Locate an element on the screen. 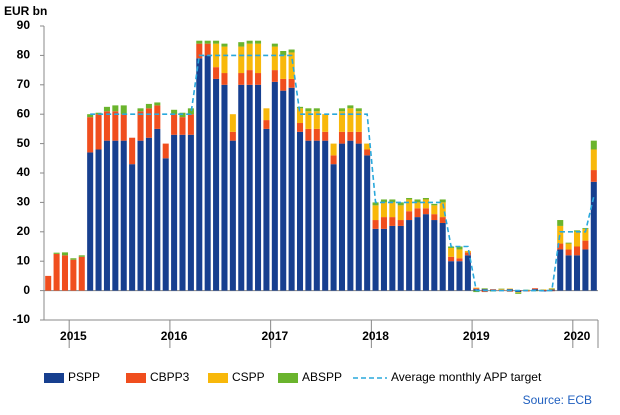 This screenshot has height=415, width=620. x-tick-label: 2019 is located at coordinates (476, 336).